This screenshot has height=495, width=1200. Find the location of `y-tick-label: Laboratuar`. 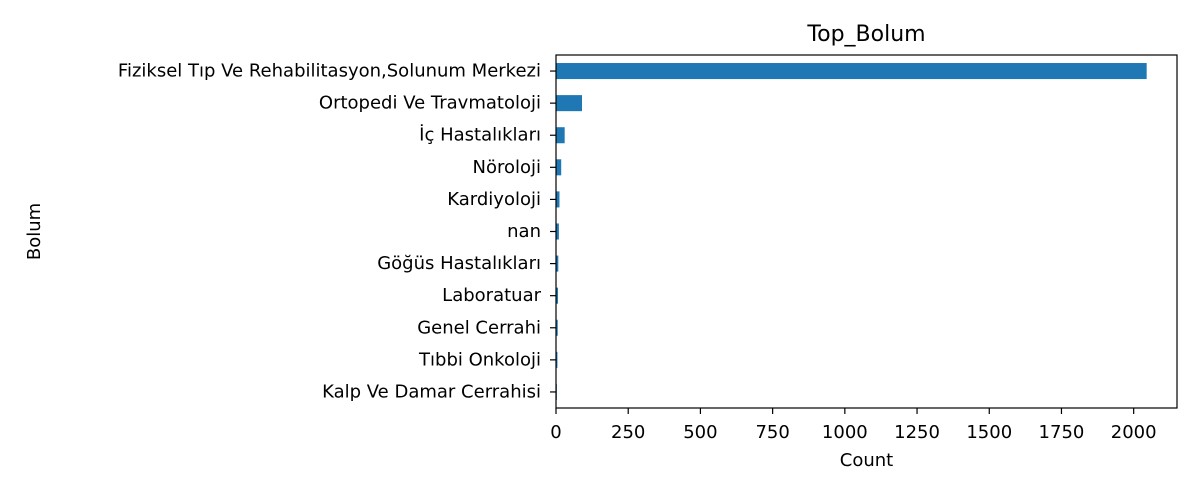

y-tick-label: Laboratuar is located at coordinates (491, 295).